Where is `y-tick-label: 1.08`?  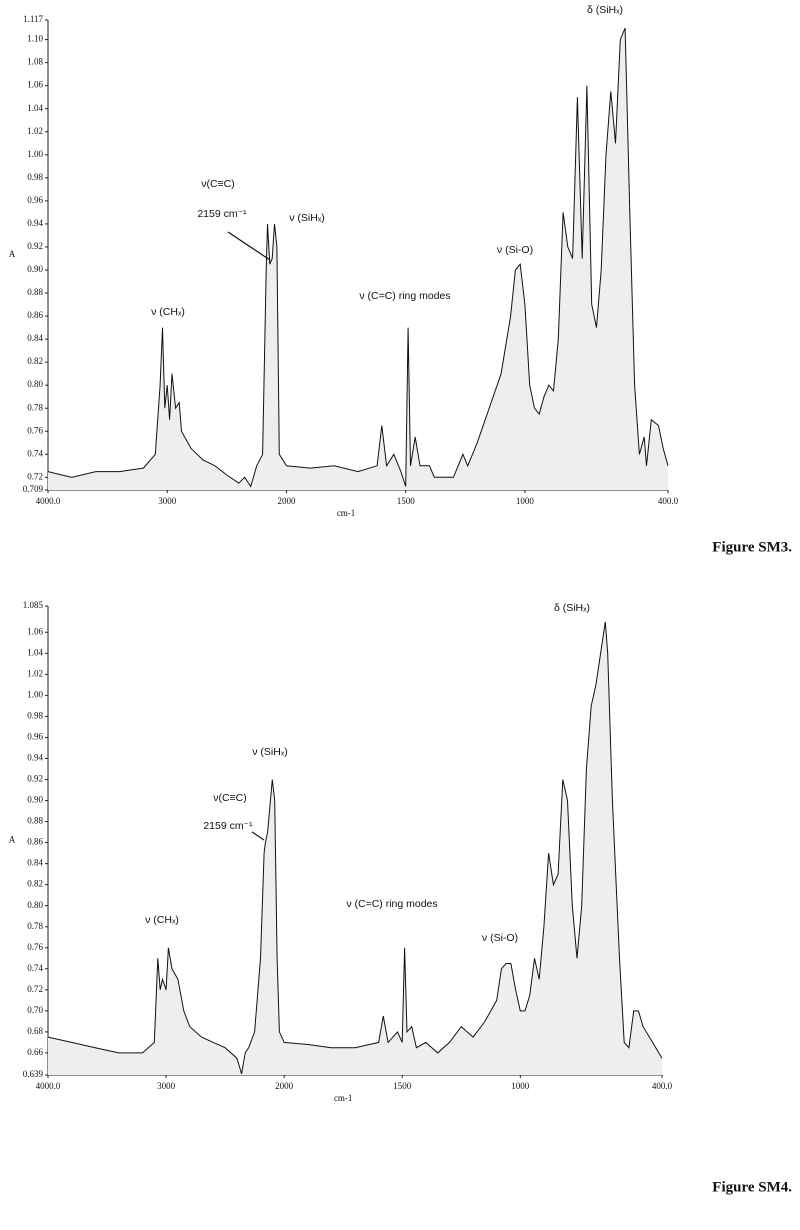
y-tick-label: 1.08 is located at coordinates (35, 62).